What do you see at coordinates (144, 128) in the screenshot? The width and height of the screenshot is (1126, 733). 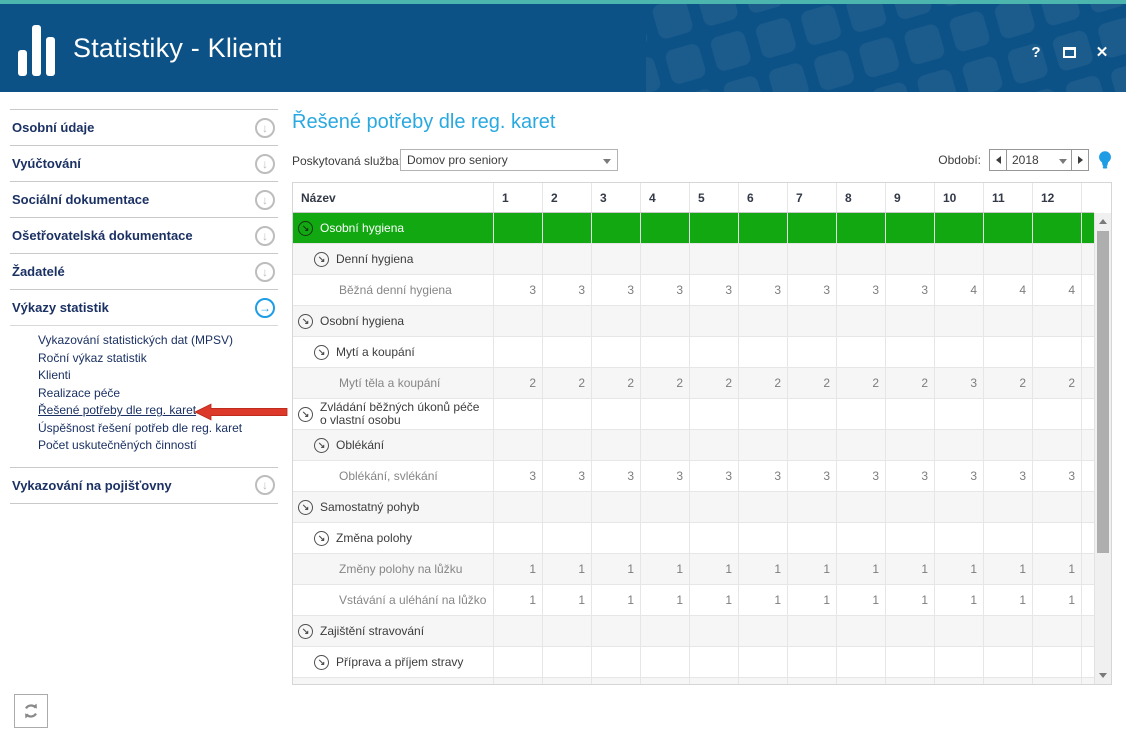 I see `sidebar-item-osobni-udaje: Osobní údaje` at bounding box center [144, 128].